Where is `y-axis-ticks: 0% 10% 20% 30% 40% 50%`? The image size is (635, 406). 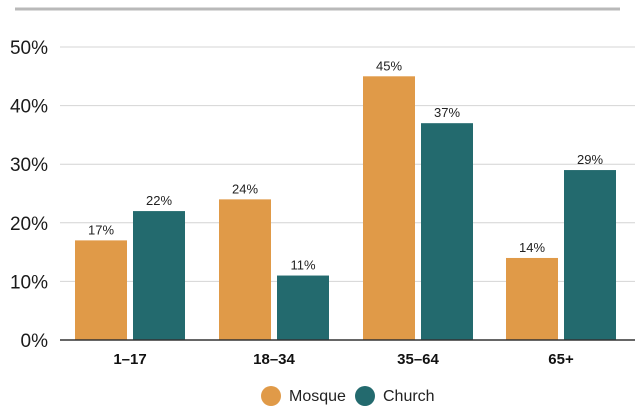 y-axis-ticks: 0% 10% 20% 30% 40% 50% is located at coordinates (29, 195).